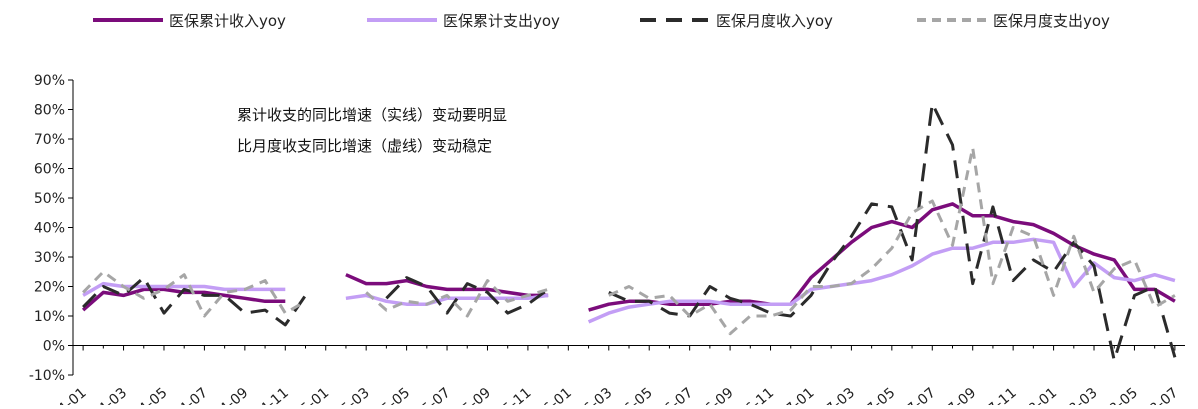  What do you see at coordinates (372, 115) in the screenshot?
I see `annotation-line-1: 累计收支的同比增速（实线）变动要明显` at bounding box center [372, 115].